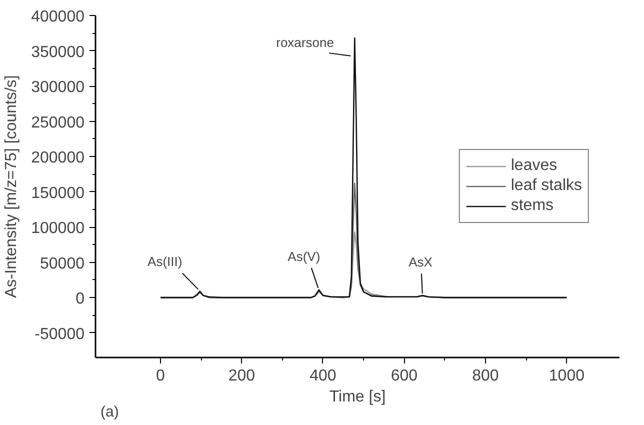  Describe the element at coordinates (58, 158) in the screenshot. I see `y-tick-label: 200000` at that location.